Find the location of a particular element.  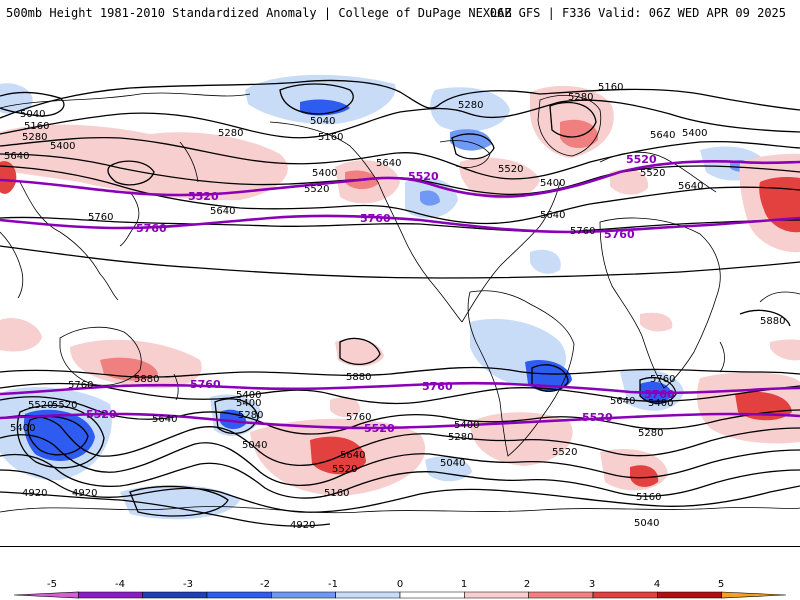

contour-closed-low-hudson is located at coordinates (473, 146).